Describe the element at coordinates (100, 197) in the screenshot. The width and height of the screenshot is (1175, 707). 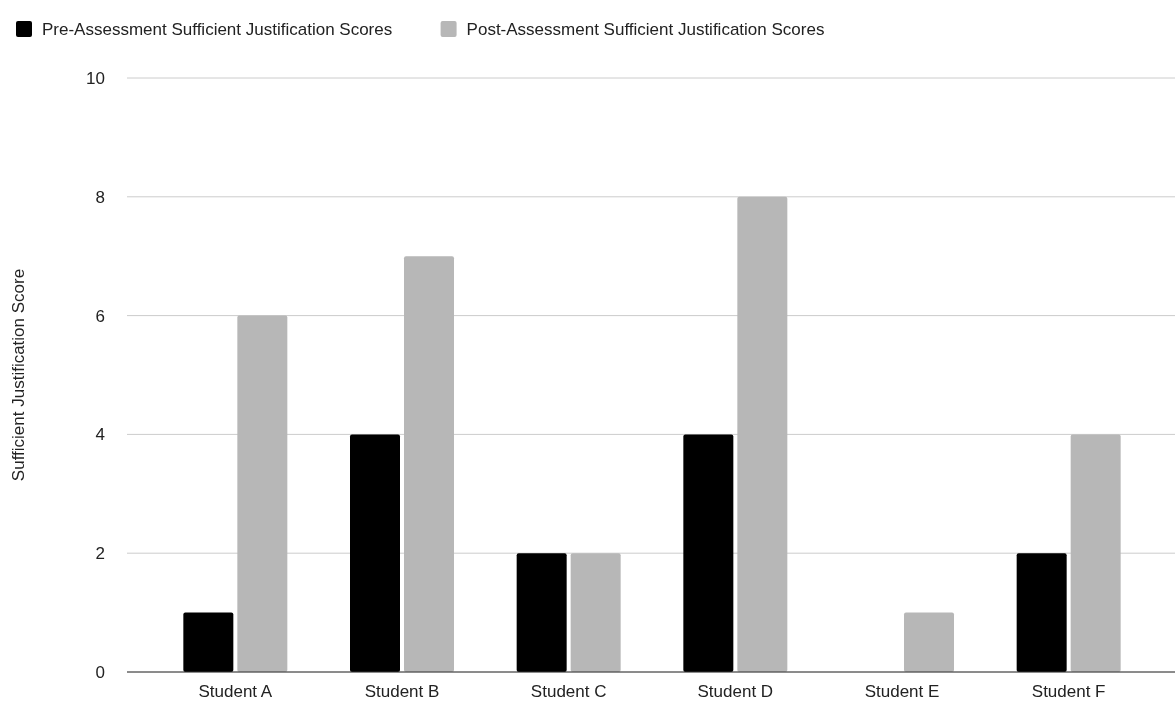
I see `y-tick-label: 8` at that location.